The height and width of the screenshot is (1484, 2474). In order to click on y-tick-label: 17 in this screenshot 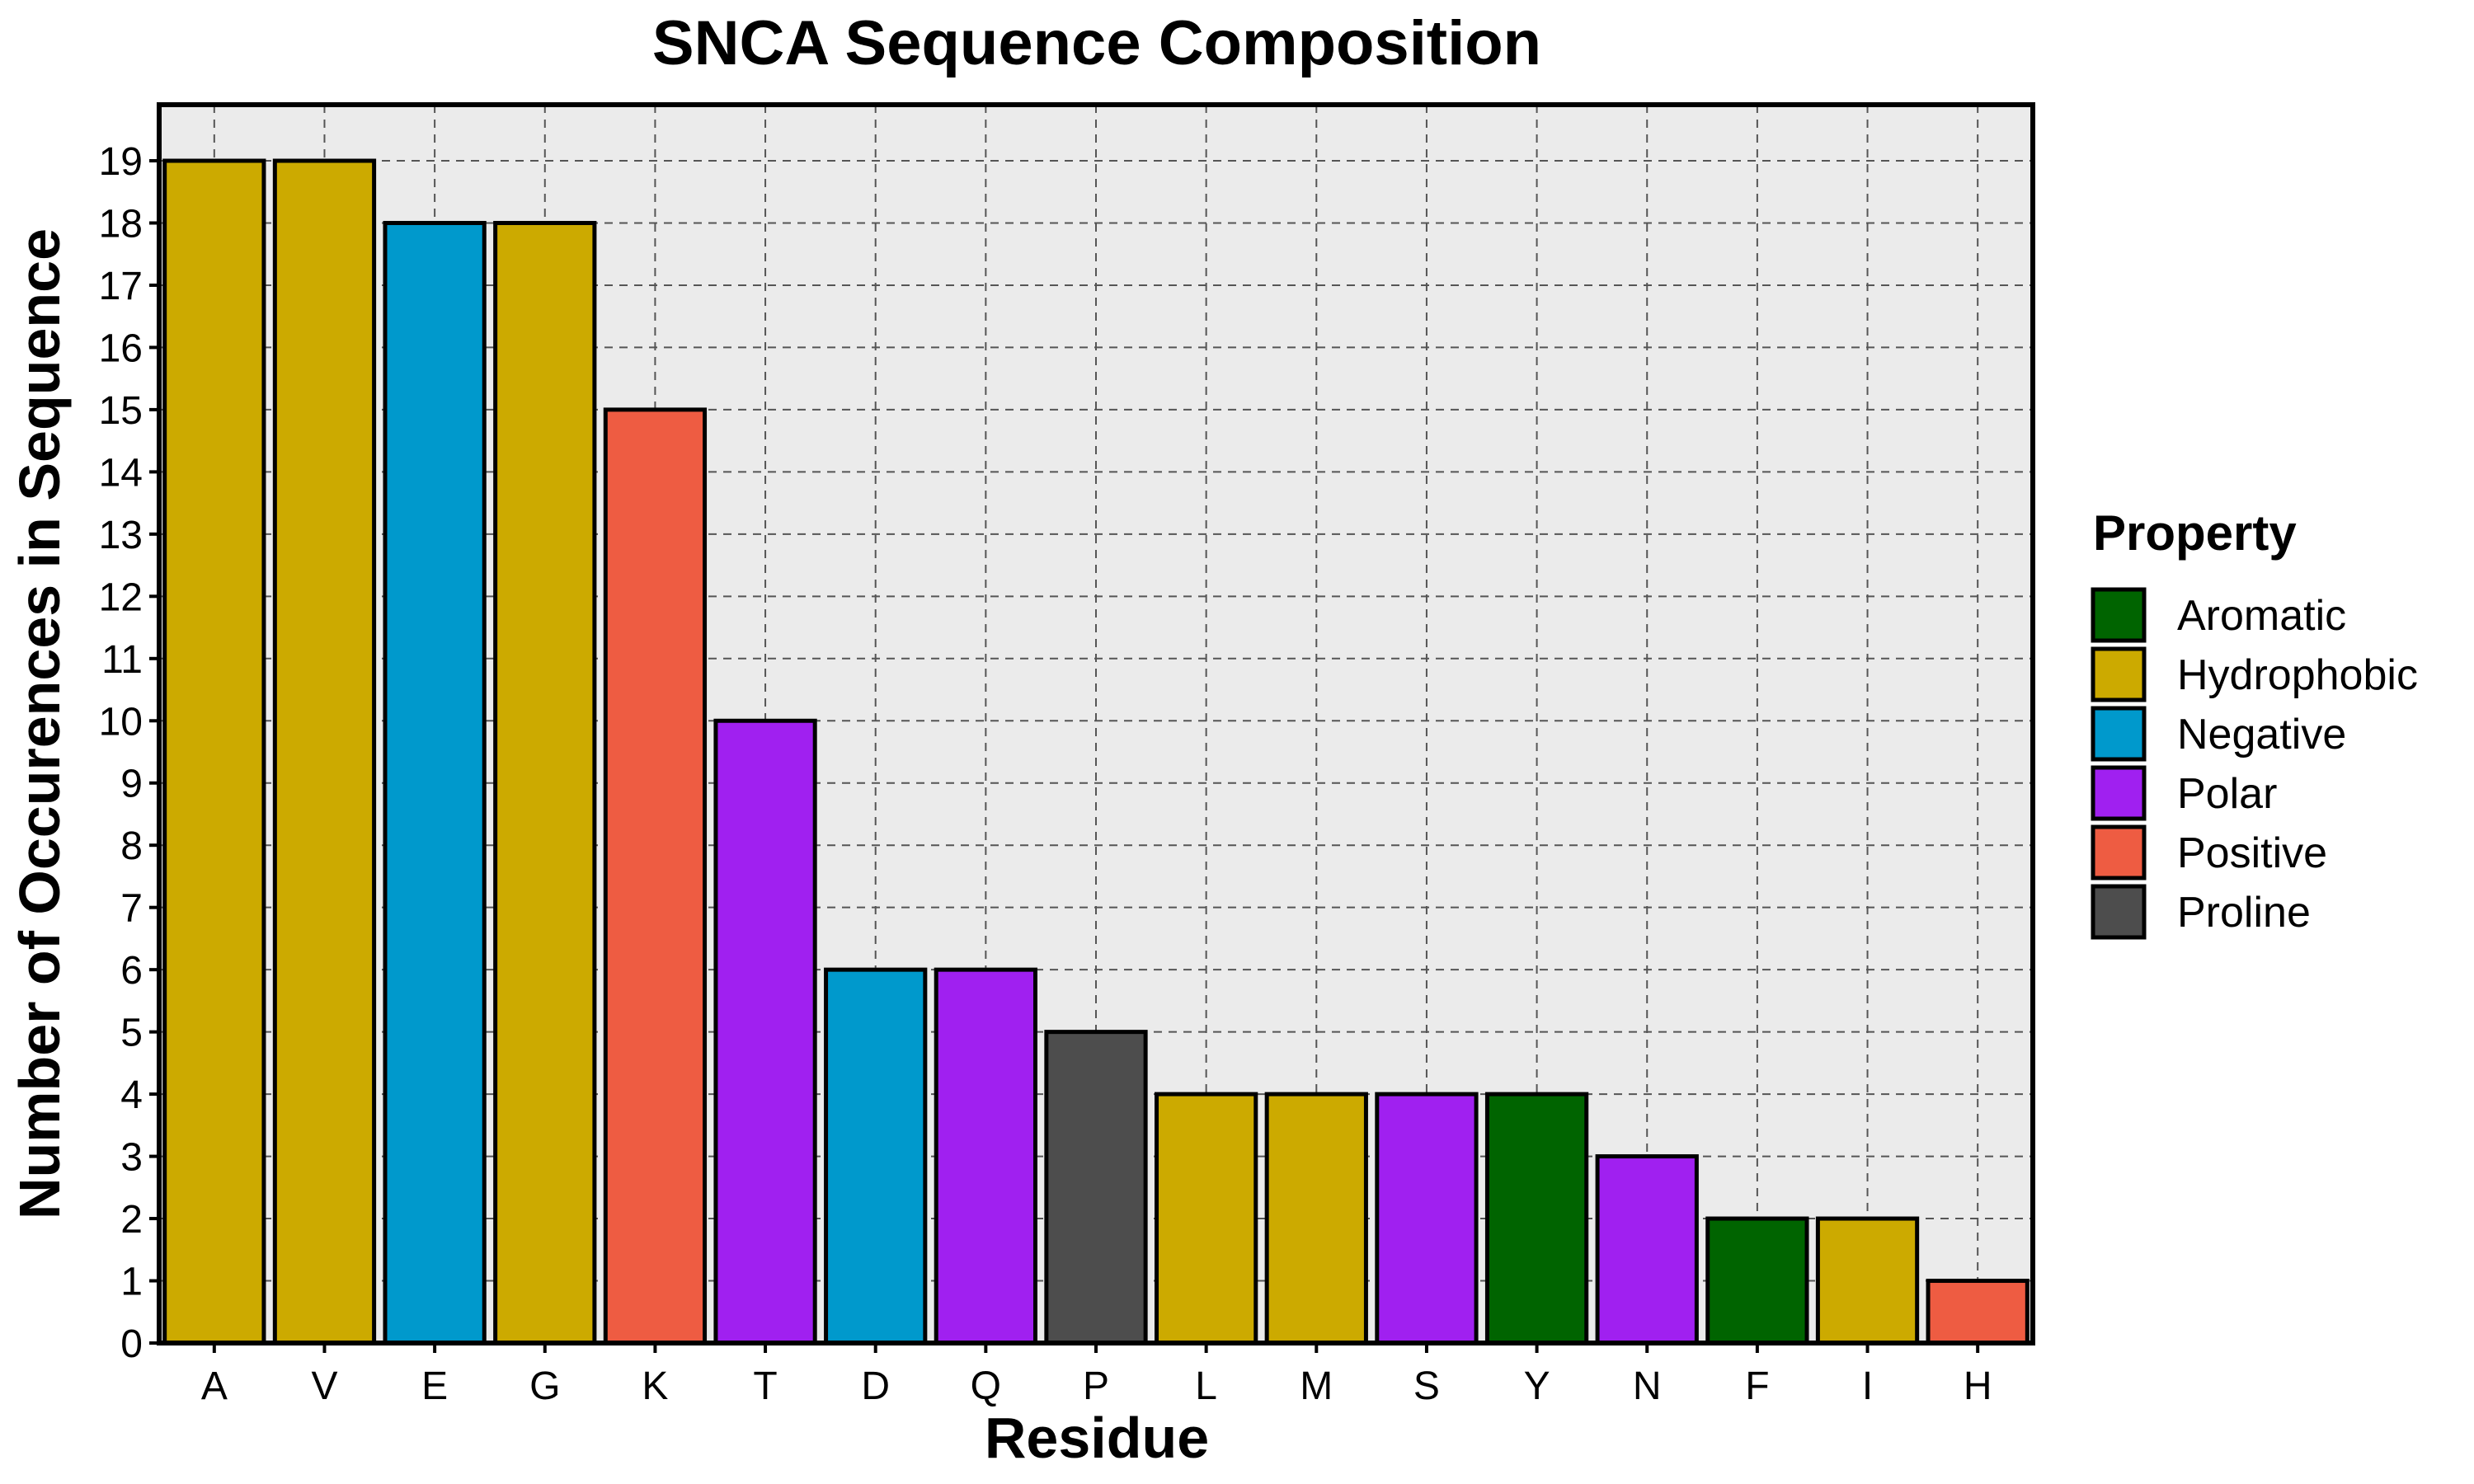, I will do `click(121, 286)`.